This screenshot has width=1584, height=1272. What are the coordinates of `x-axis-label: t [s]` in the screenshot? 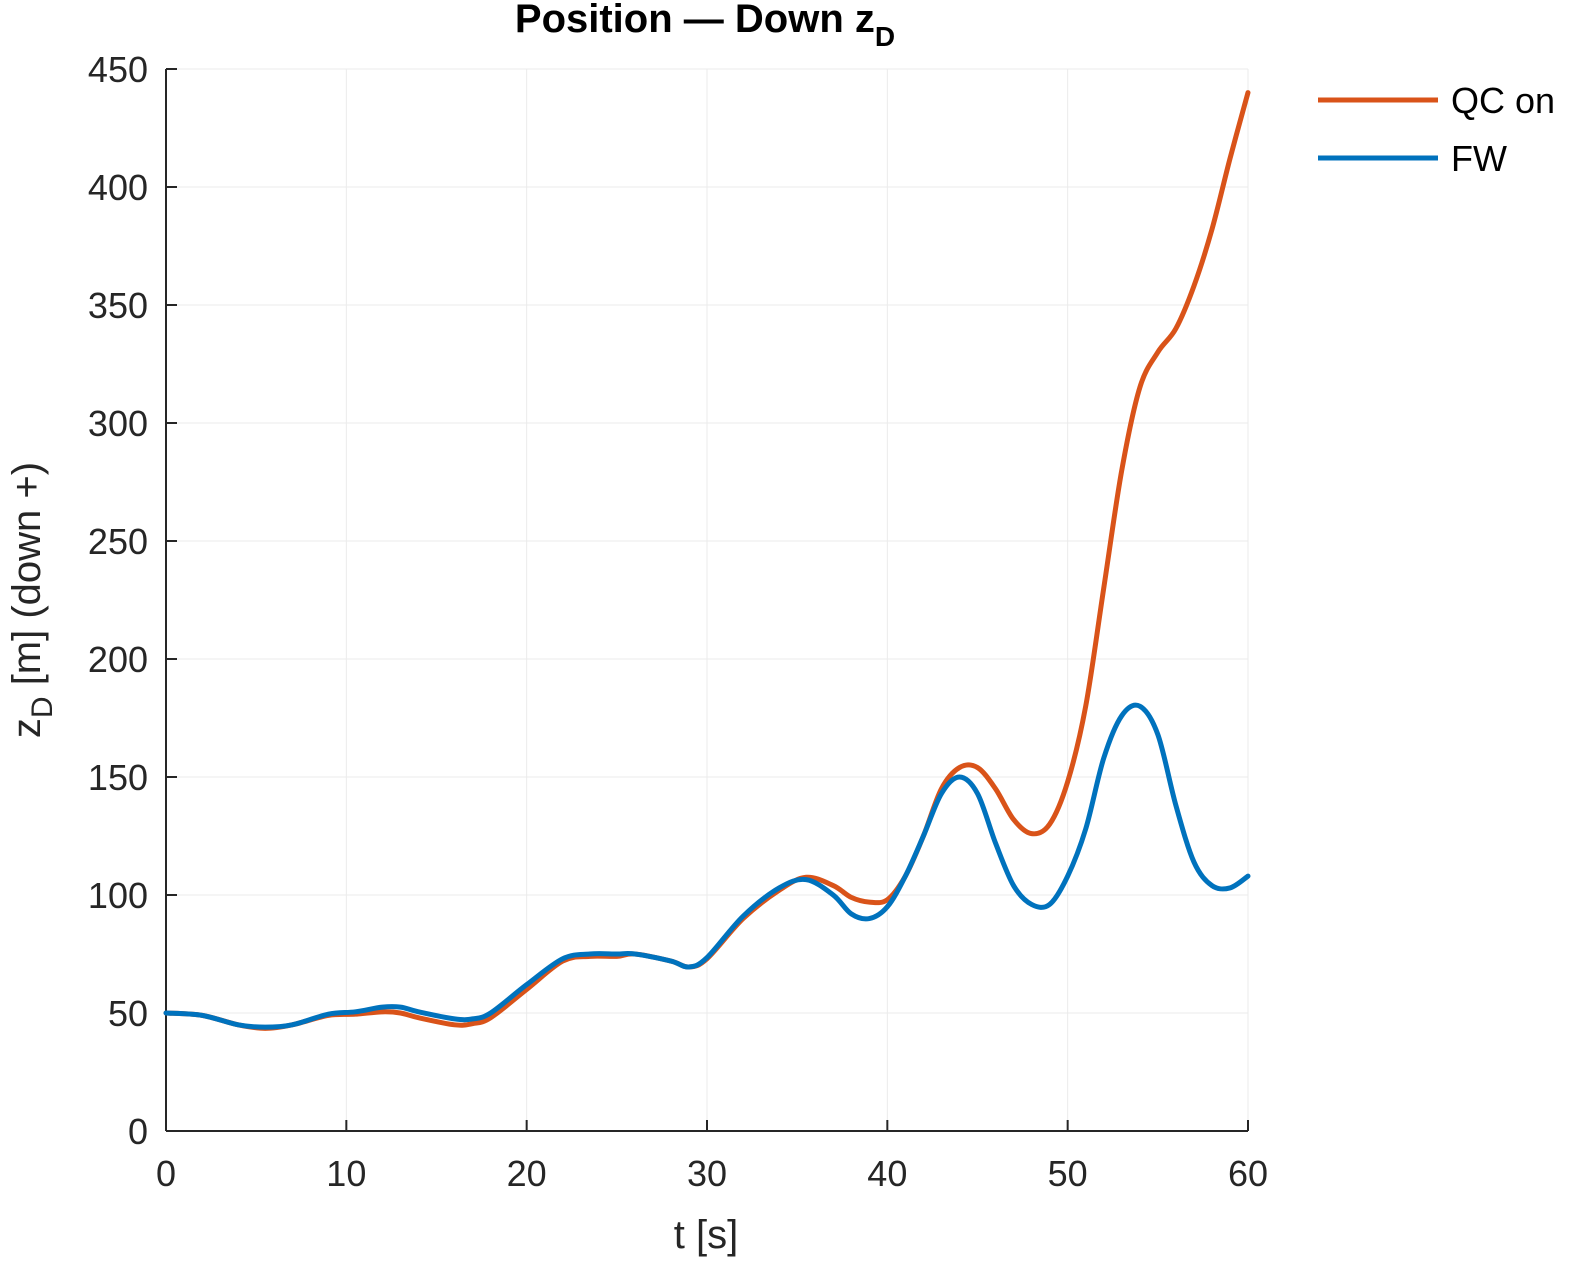 It's located at (706, 1235).